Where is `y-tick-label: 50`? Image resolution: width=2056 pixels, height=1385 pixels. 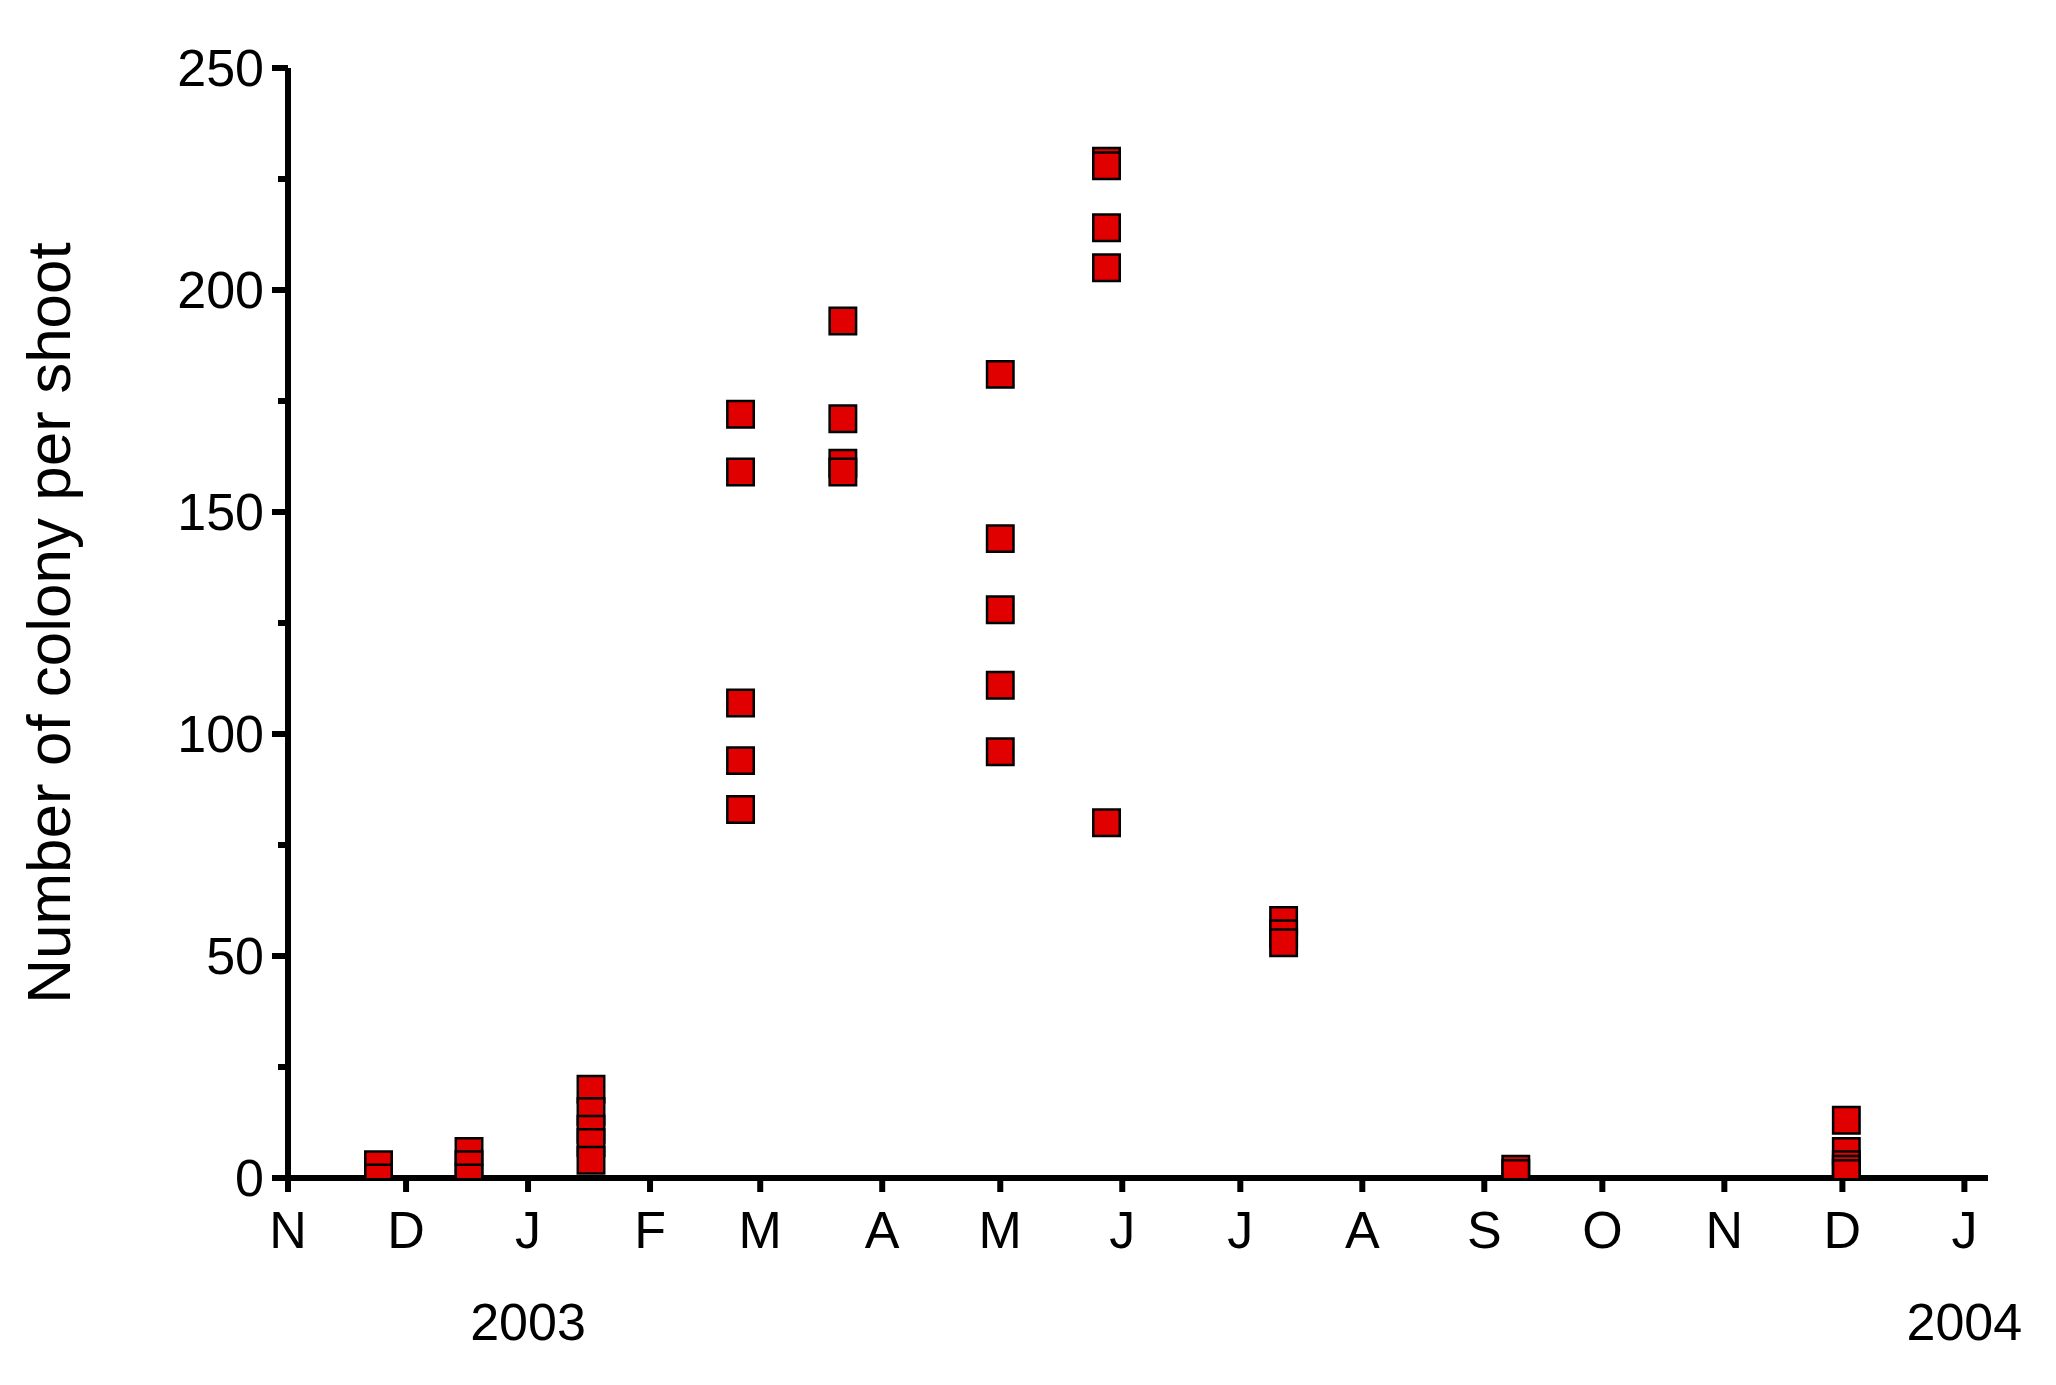 y-tick-label: 50 is located at coordinates (235, 956).